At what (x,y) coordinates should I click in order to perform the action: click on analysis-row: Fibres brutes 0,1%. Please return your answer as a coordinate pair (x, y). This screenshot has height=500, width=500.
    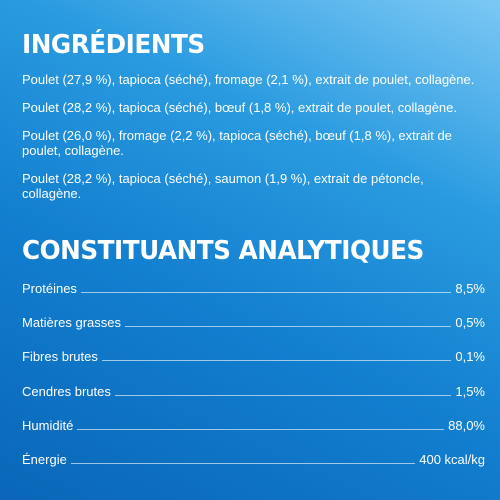
    Looking at the image, I should click on (253, 366).